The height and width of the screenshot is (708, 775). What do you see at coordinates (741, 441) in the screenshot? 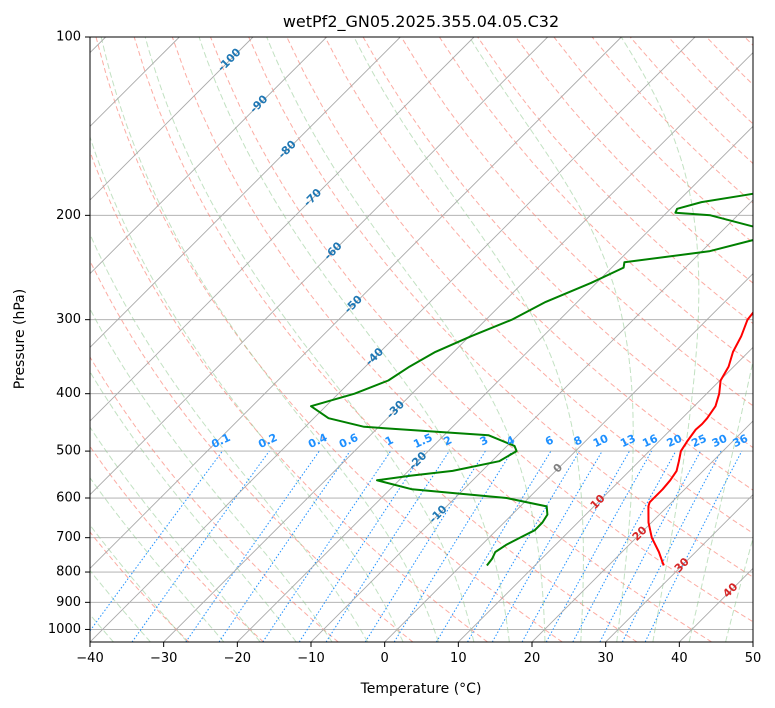
I see `mixing-ratio-label: 36` at bounding box center [741, 441].